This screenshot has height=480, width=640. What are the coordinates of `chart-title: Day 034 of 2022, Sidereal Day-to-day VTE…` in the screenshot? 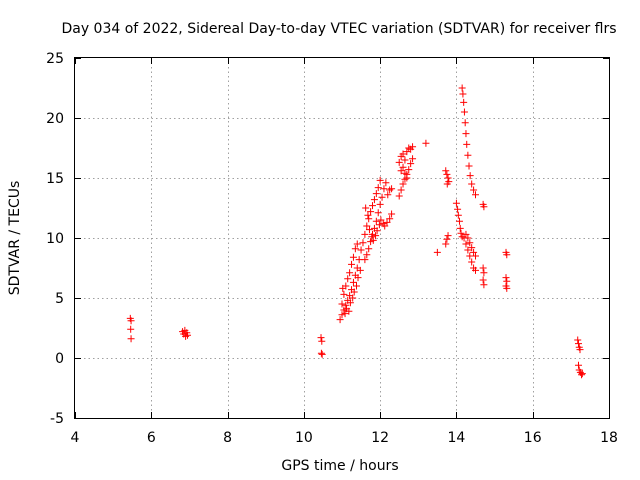 It's located at (338, 29).